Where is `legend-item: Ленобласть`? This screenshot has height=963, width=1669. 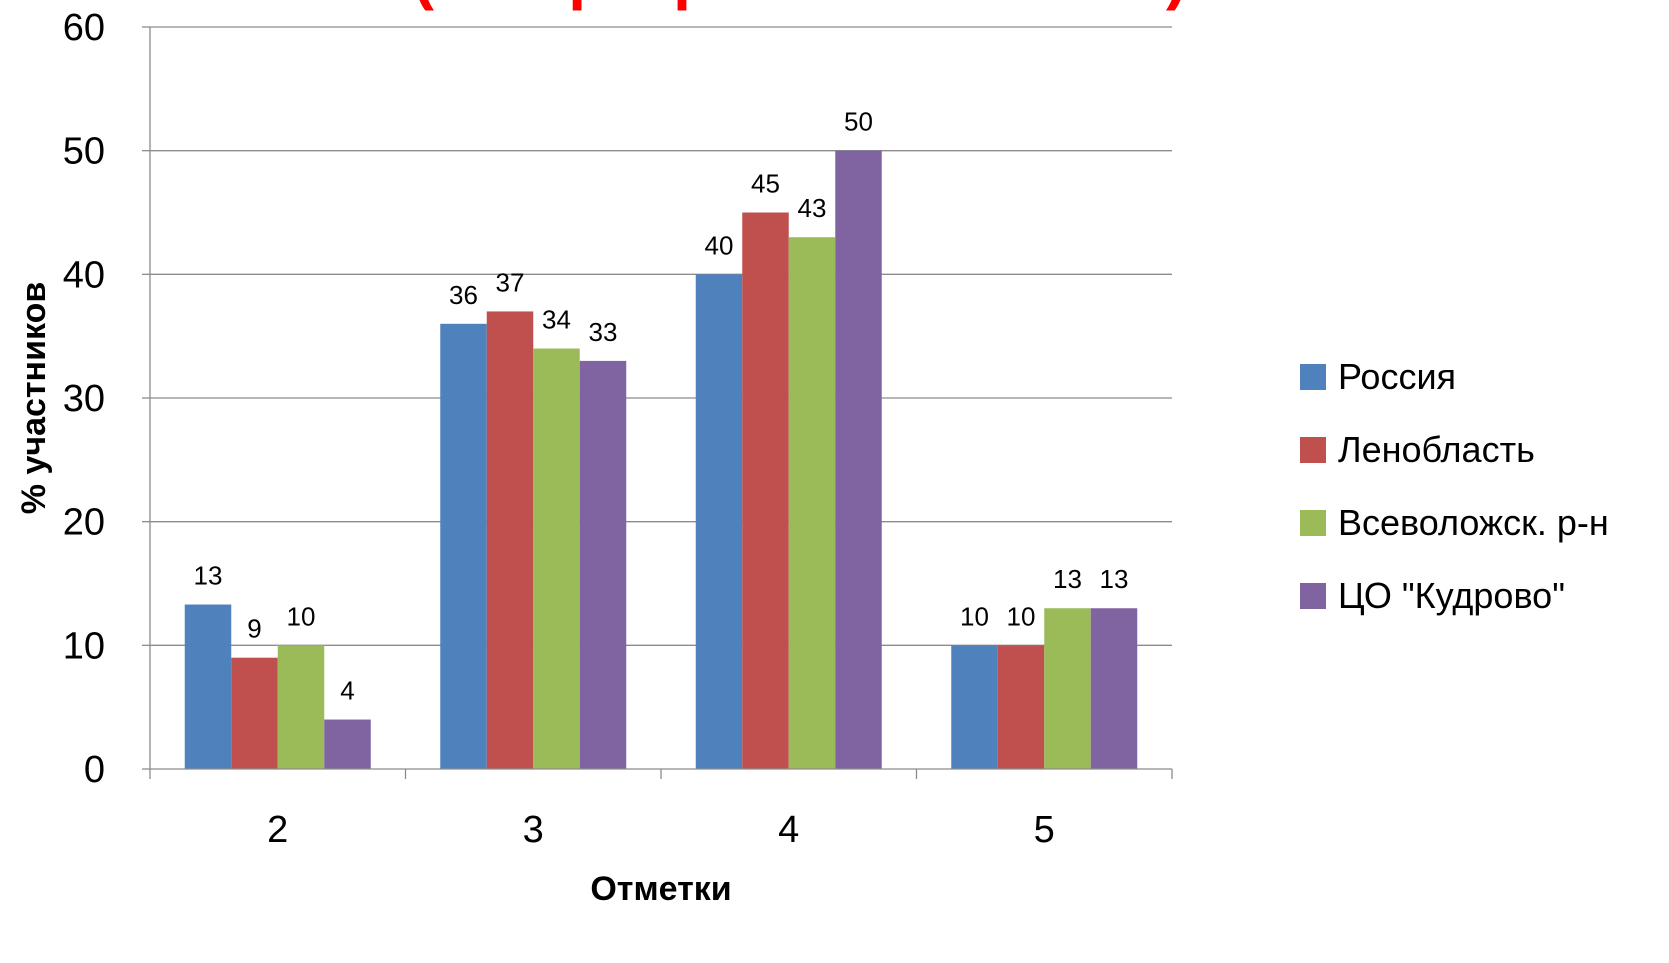 legend-item: Ленобласть is located at coordinates (1454, 449).